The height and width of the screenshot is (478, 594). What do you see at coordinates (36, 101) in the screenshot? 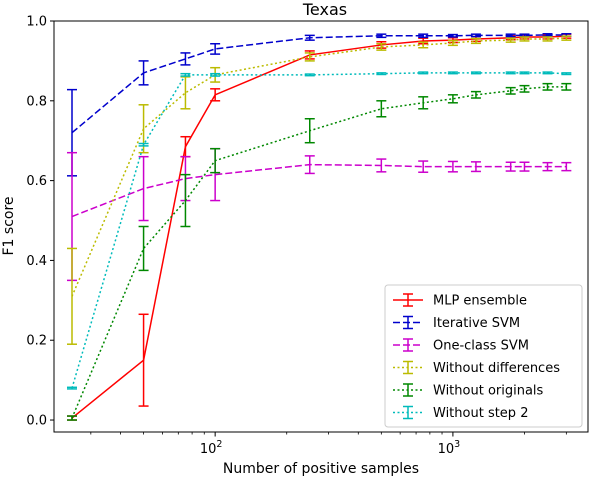
I see `y-tick-label: 0.8` at bounding box center [36, 101].